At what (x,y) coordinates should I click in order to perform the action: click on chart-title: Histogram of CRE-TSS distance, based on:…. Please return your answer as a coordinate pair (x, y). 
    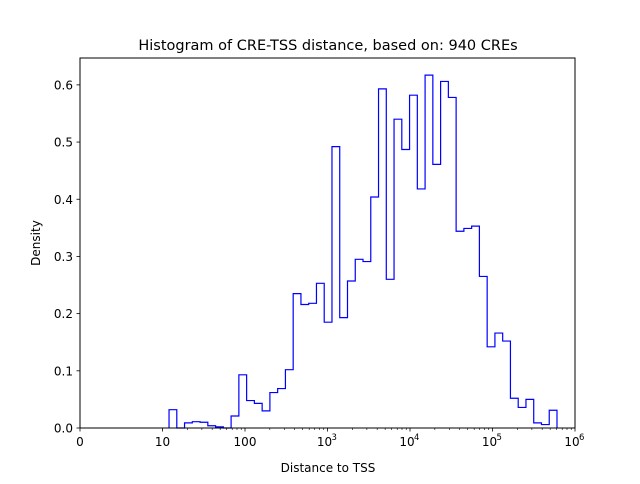
    Looking at the image, I should click on (327, 46).